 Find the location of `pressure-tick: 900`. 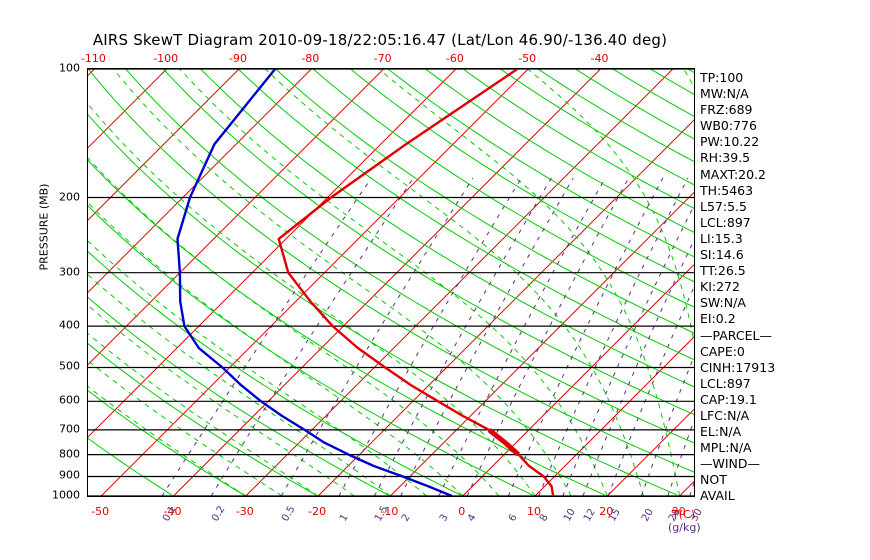

pressure-tick: 900 is located at coordinates (69, 475).